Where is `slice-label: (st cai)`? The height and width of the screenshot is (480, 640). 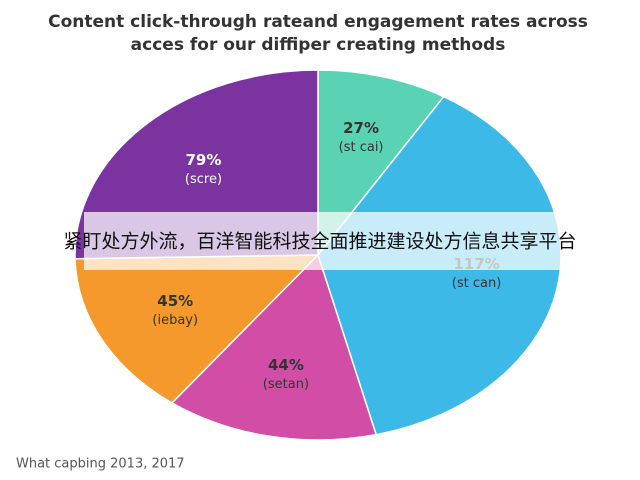 slice-label: (st cai) is located at coordinates (361, 147).